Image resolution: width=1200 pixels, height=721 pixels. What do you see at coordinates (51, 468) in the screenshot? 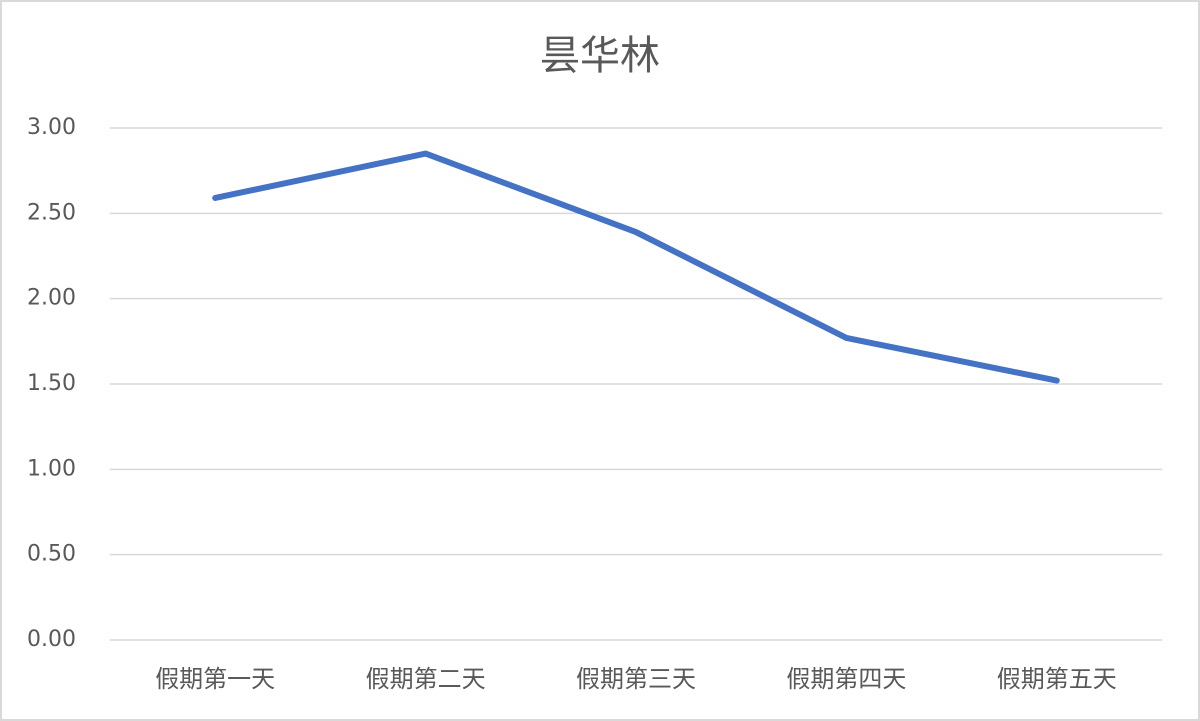
I see `y-tick-label: 1.00` at bounding box center [51, 468].